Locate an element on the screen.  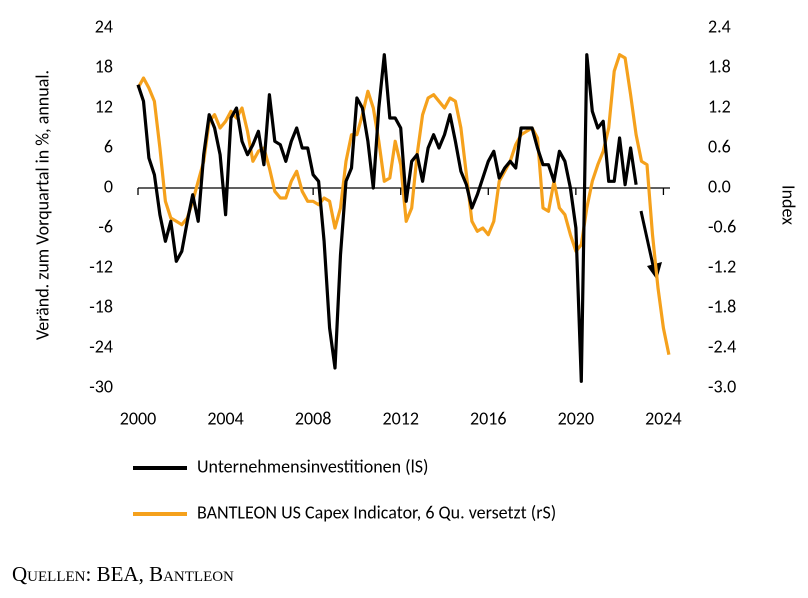
y2-tick-label: 1.2 is located at coordinates (719, 106).